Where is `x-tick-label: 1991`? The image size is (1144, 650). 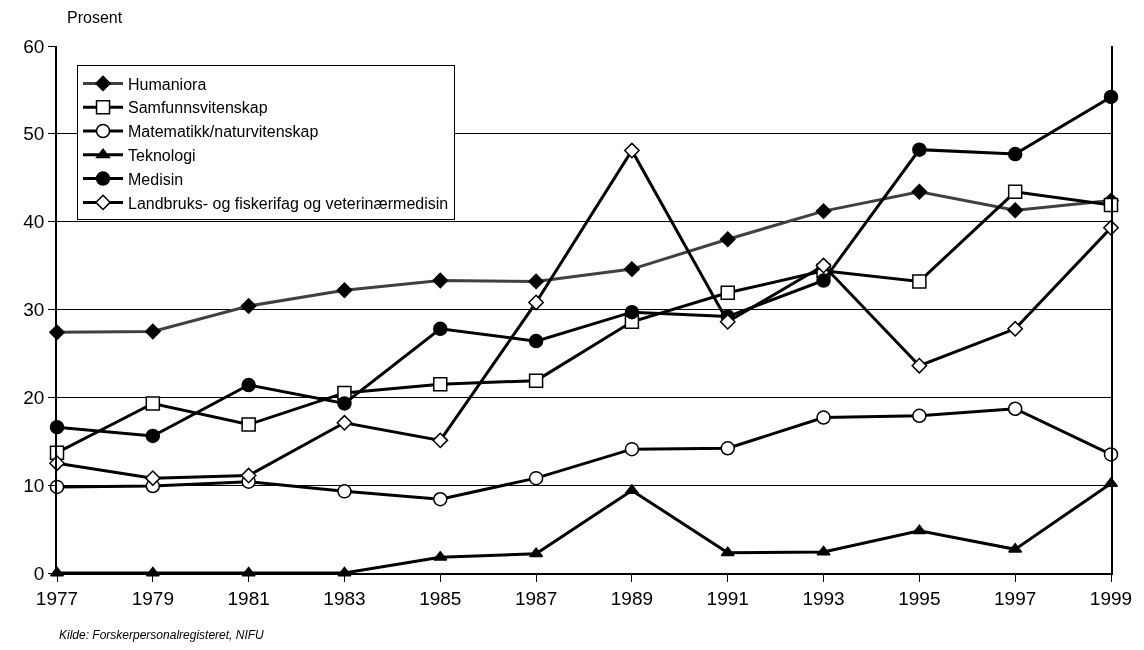 x-tick-label: 1991 is located at coordinates (727, 598).